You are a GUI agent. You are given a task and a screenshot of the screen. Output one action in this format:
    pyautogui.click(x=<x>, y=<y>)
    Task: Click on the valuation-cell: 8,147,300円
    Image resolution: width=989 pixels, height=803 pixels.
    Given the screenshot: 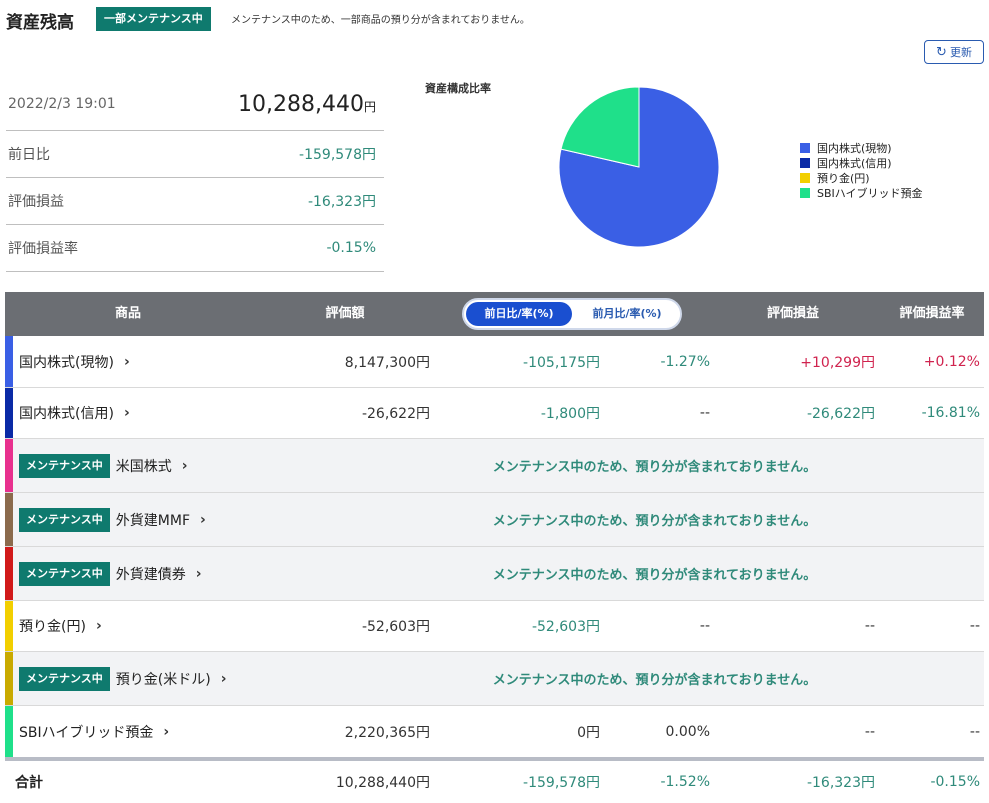 What is the action you would take?
    pyautogui.click(x=387, y=362)
    